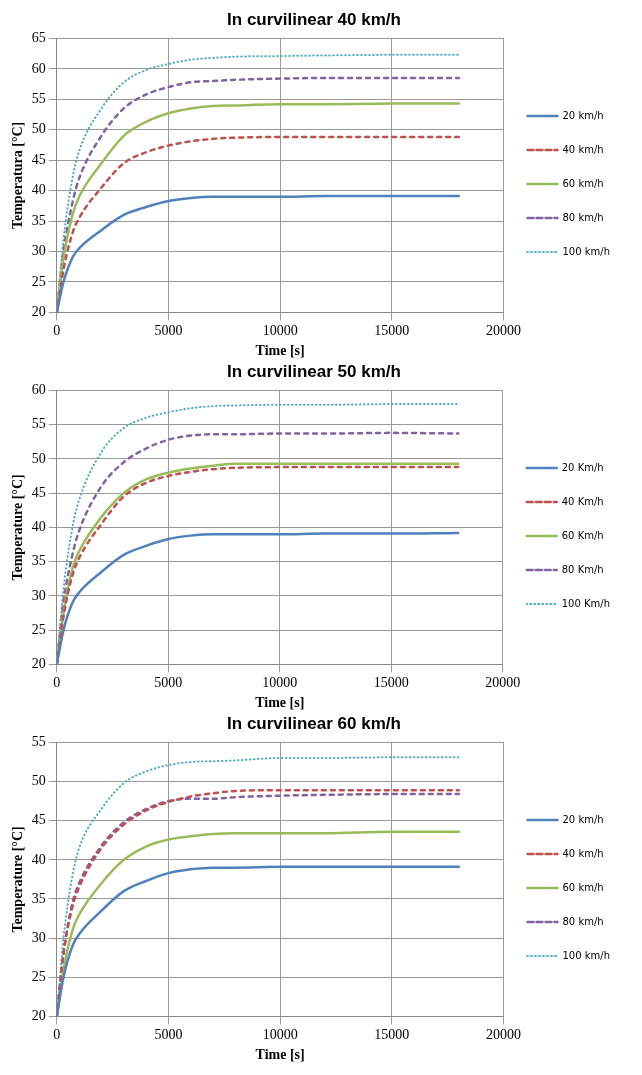 Image resolution: width=642 pixels, height=1075 pixels. Describe the element at coordinates (18, 175) in the screenshot. I see `y-axis-title: Temperatura [°C]` at that location.